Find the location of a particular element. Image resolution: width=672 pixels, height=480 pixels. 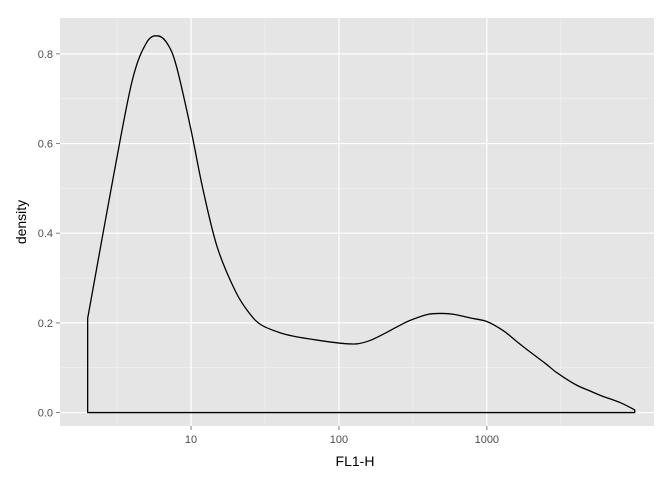

y-tick-label: 0.6 is located at coordinates (45, 145).